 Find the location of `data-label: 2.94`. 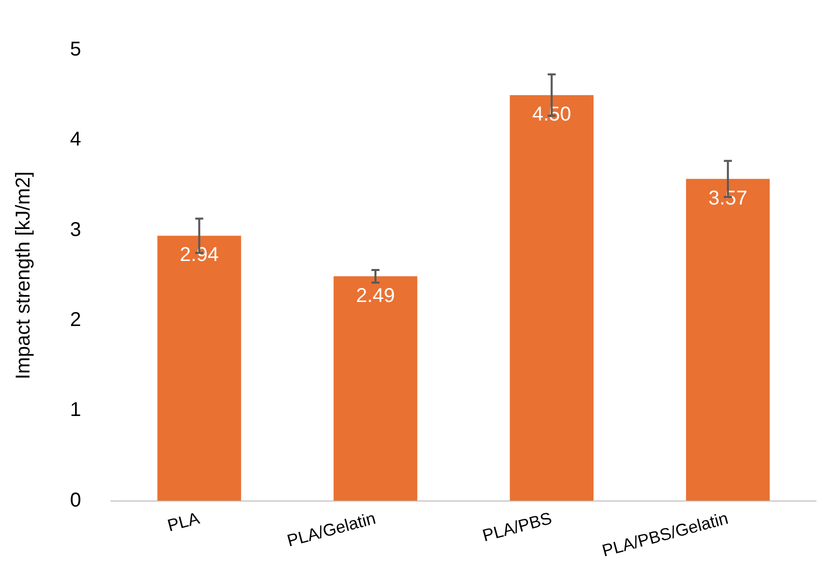

data-label: 2.94 is located at coordinates (199, 255).